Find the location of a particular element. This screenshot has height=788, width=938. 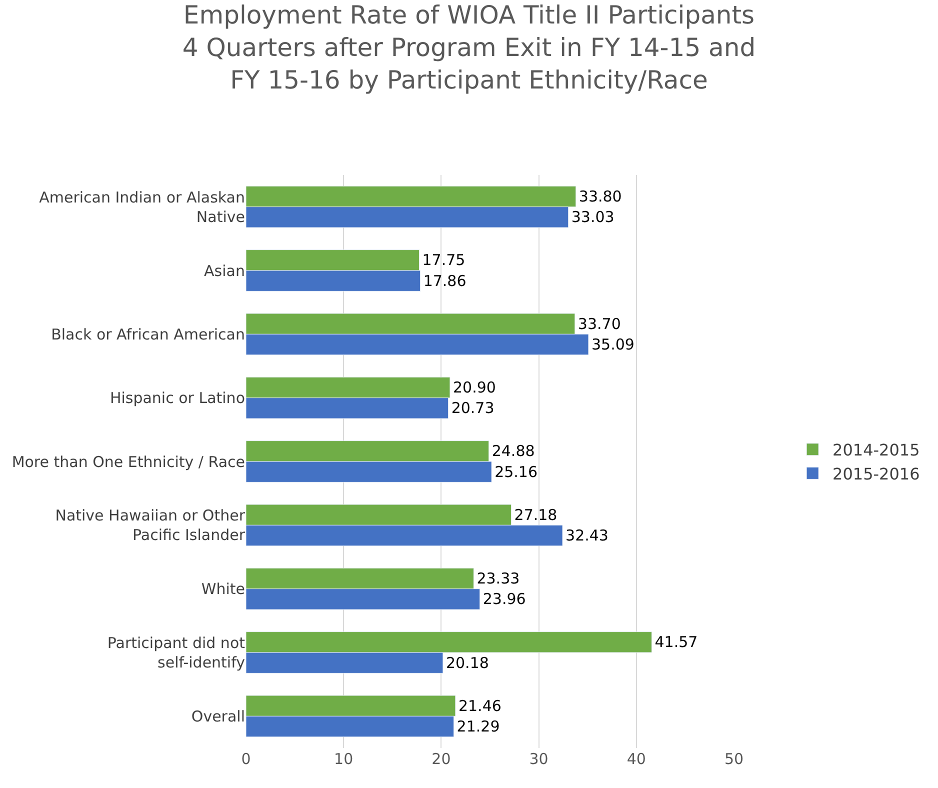

y-tick-label: Overall is located at coordinates (218, 716).